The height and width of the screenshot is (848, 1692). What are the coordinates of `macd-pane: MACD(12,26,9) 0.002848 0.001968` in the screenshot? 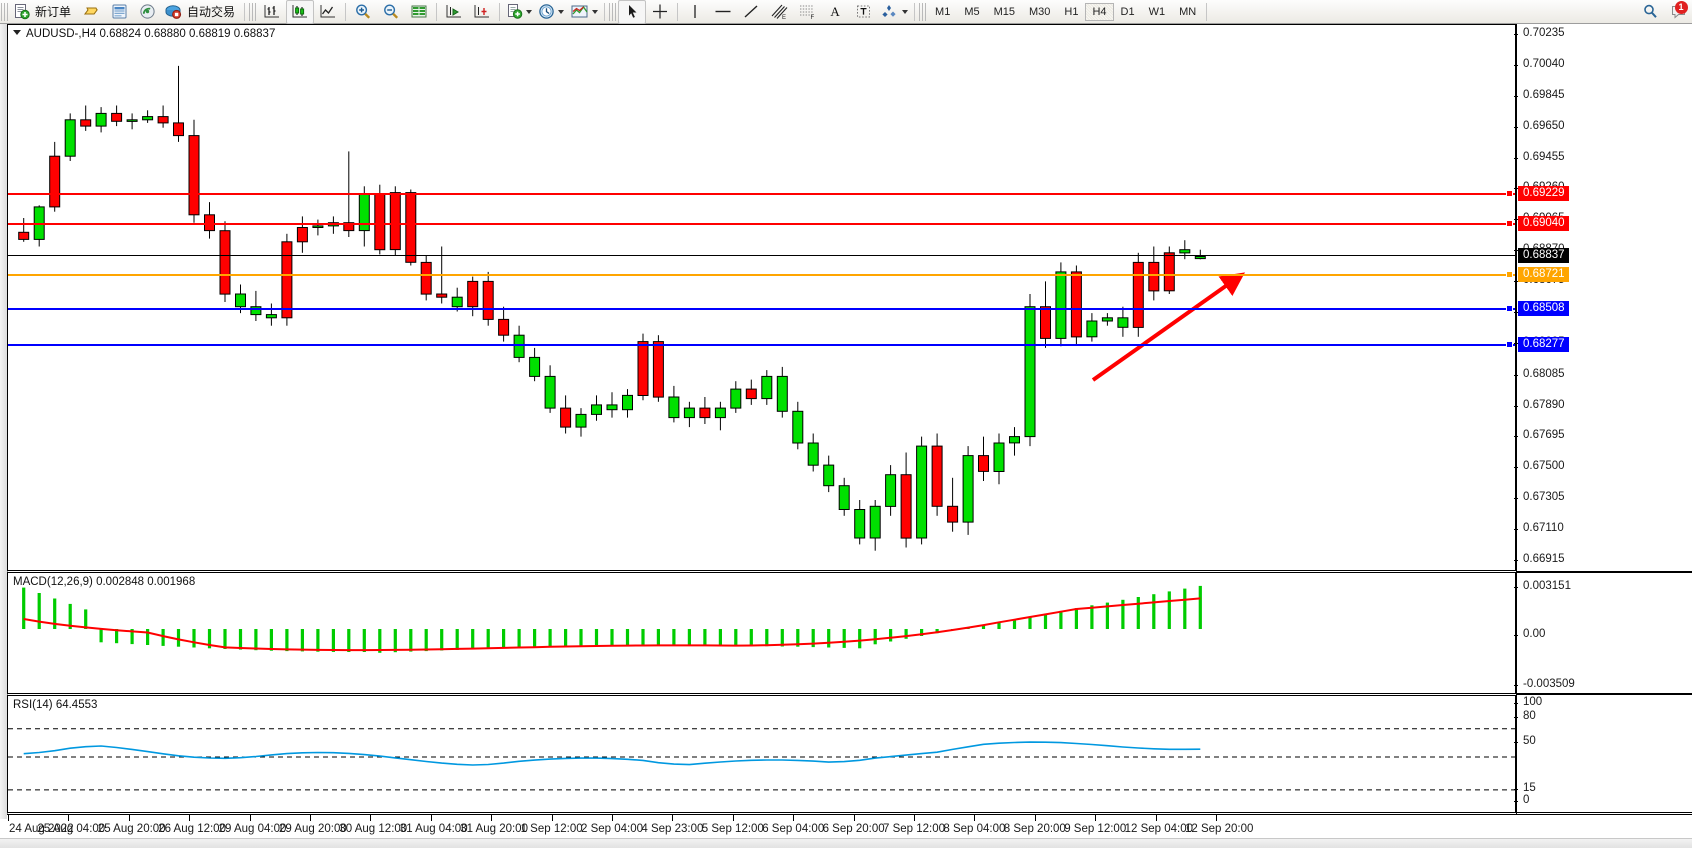 It's located at (761, 633).